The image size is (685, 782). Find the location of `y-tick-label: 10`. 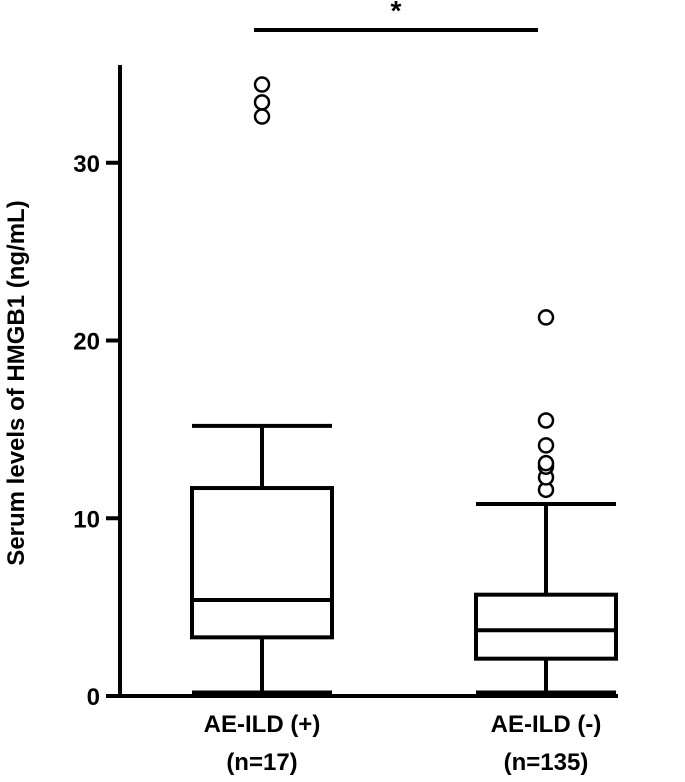

y-tick-label: 10 is located at coordinates (86, 519).